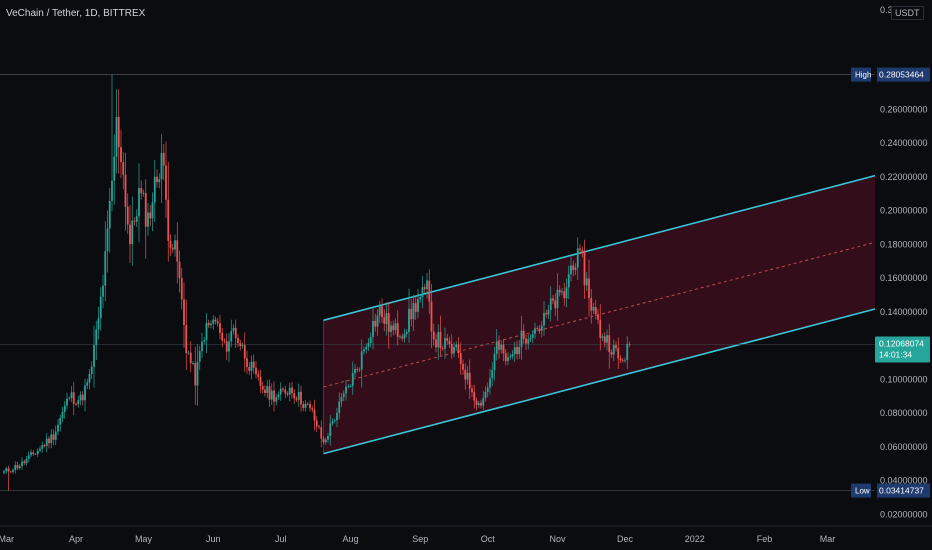  I want to click on symbol-title: VeChain / Tether, 1D, BITTREX, so click(76, 13).